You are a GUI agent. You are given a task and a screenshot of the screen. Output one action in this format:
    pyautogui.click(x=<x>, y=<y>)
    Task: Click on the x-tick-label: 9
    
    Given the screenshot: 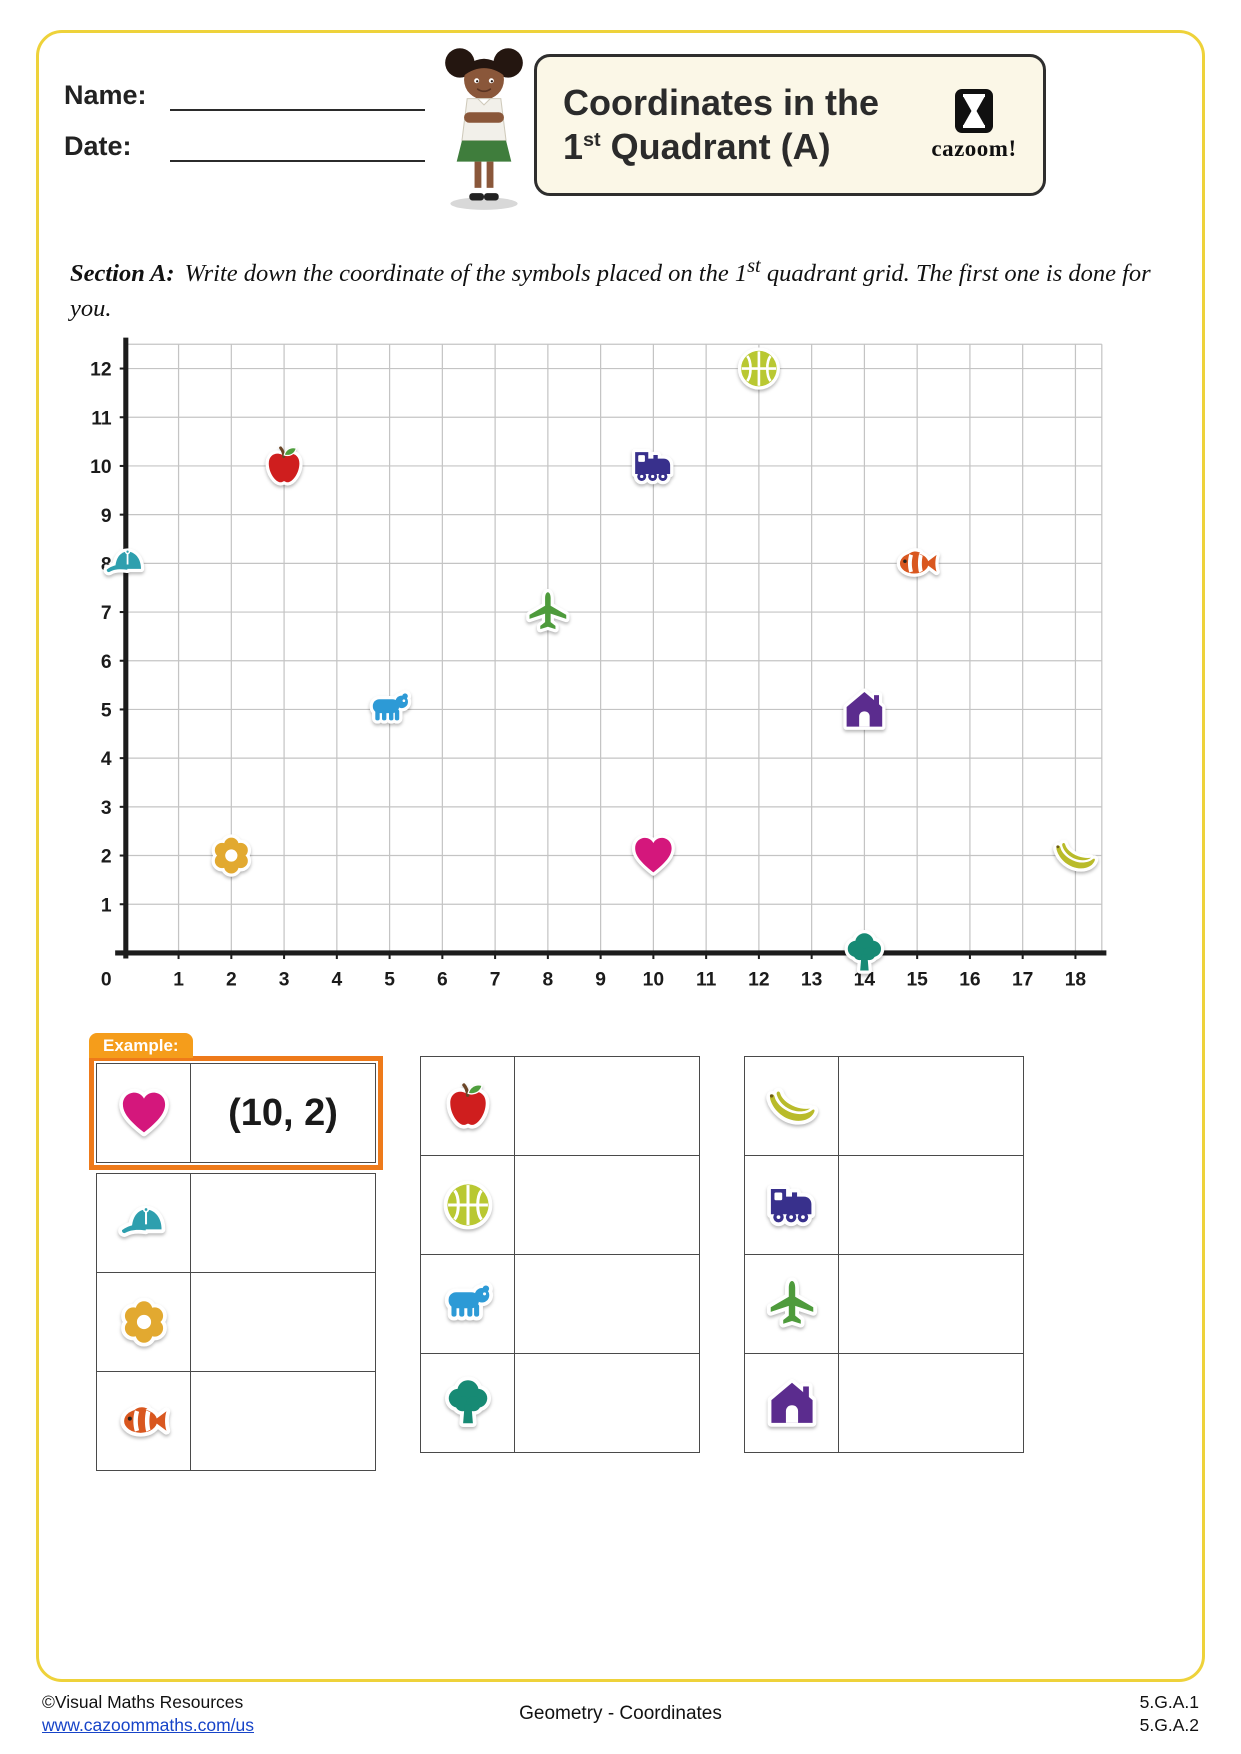 What is the action you would take?
    pyautogui.click(x=600, y=979)
    